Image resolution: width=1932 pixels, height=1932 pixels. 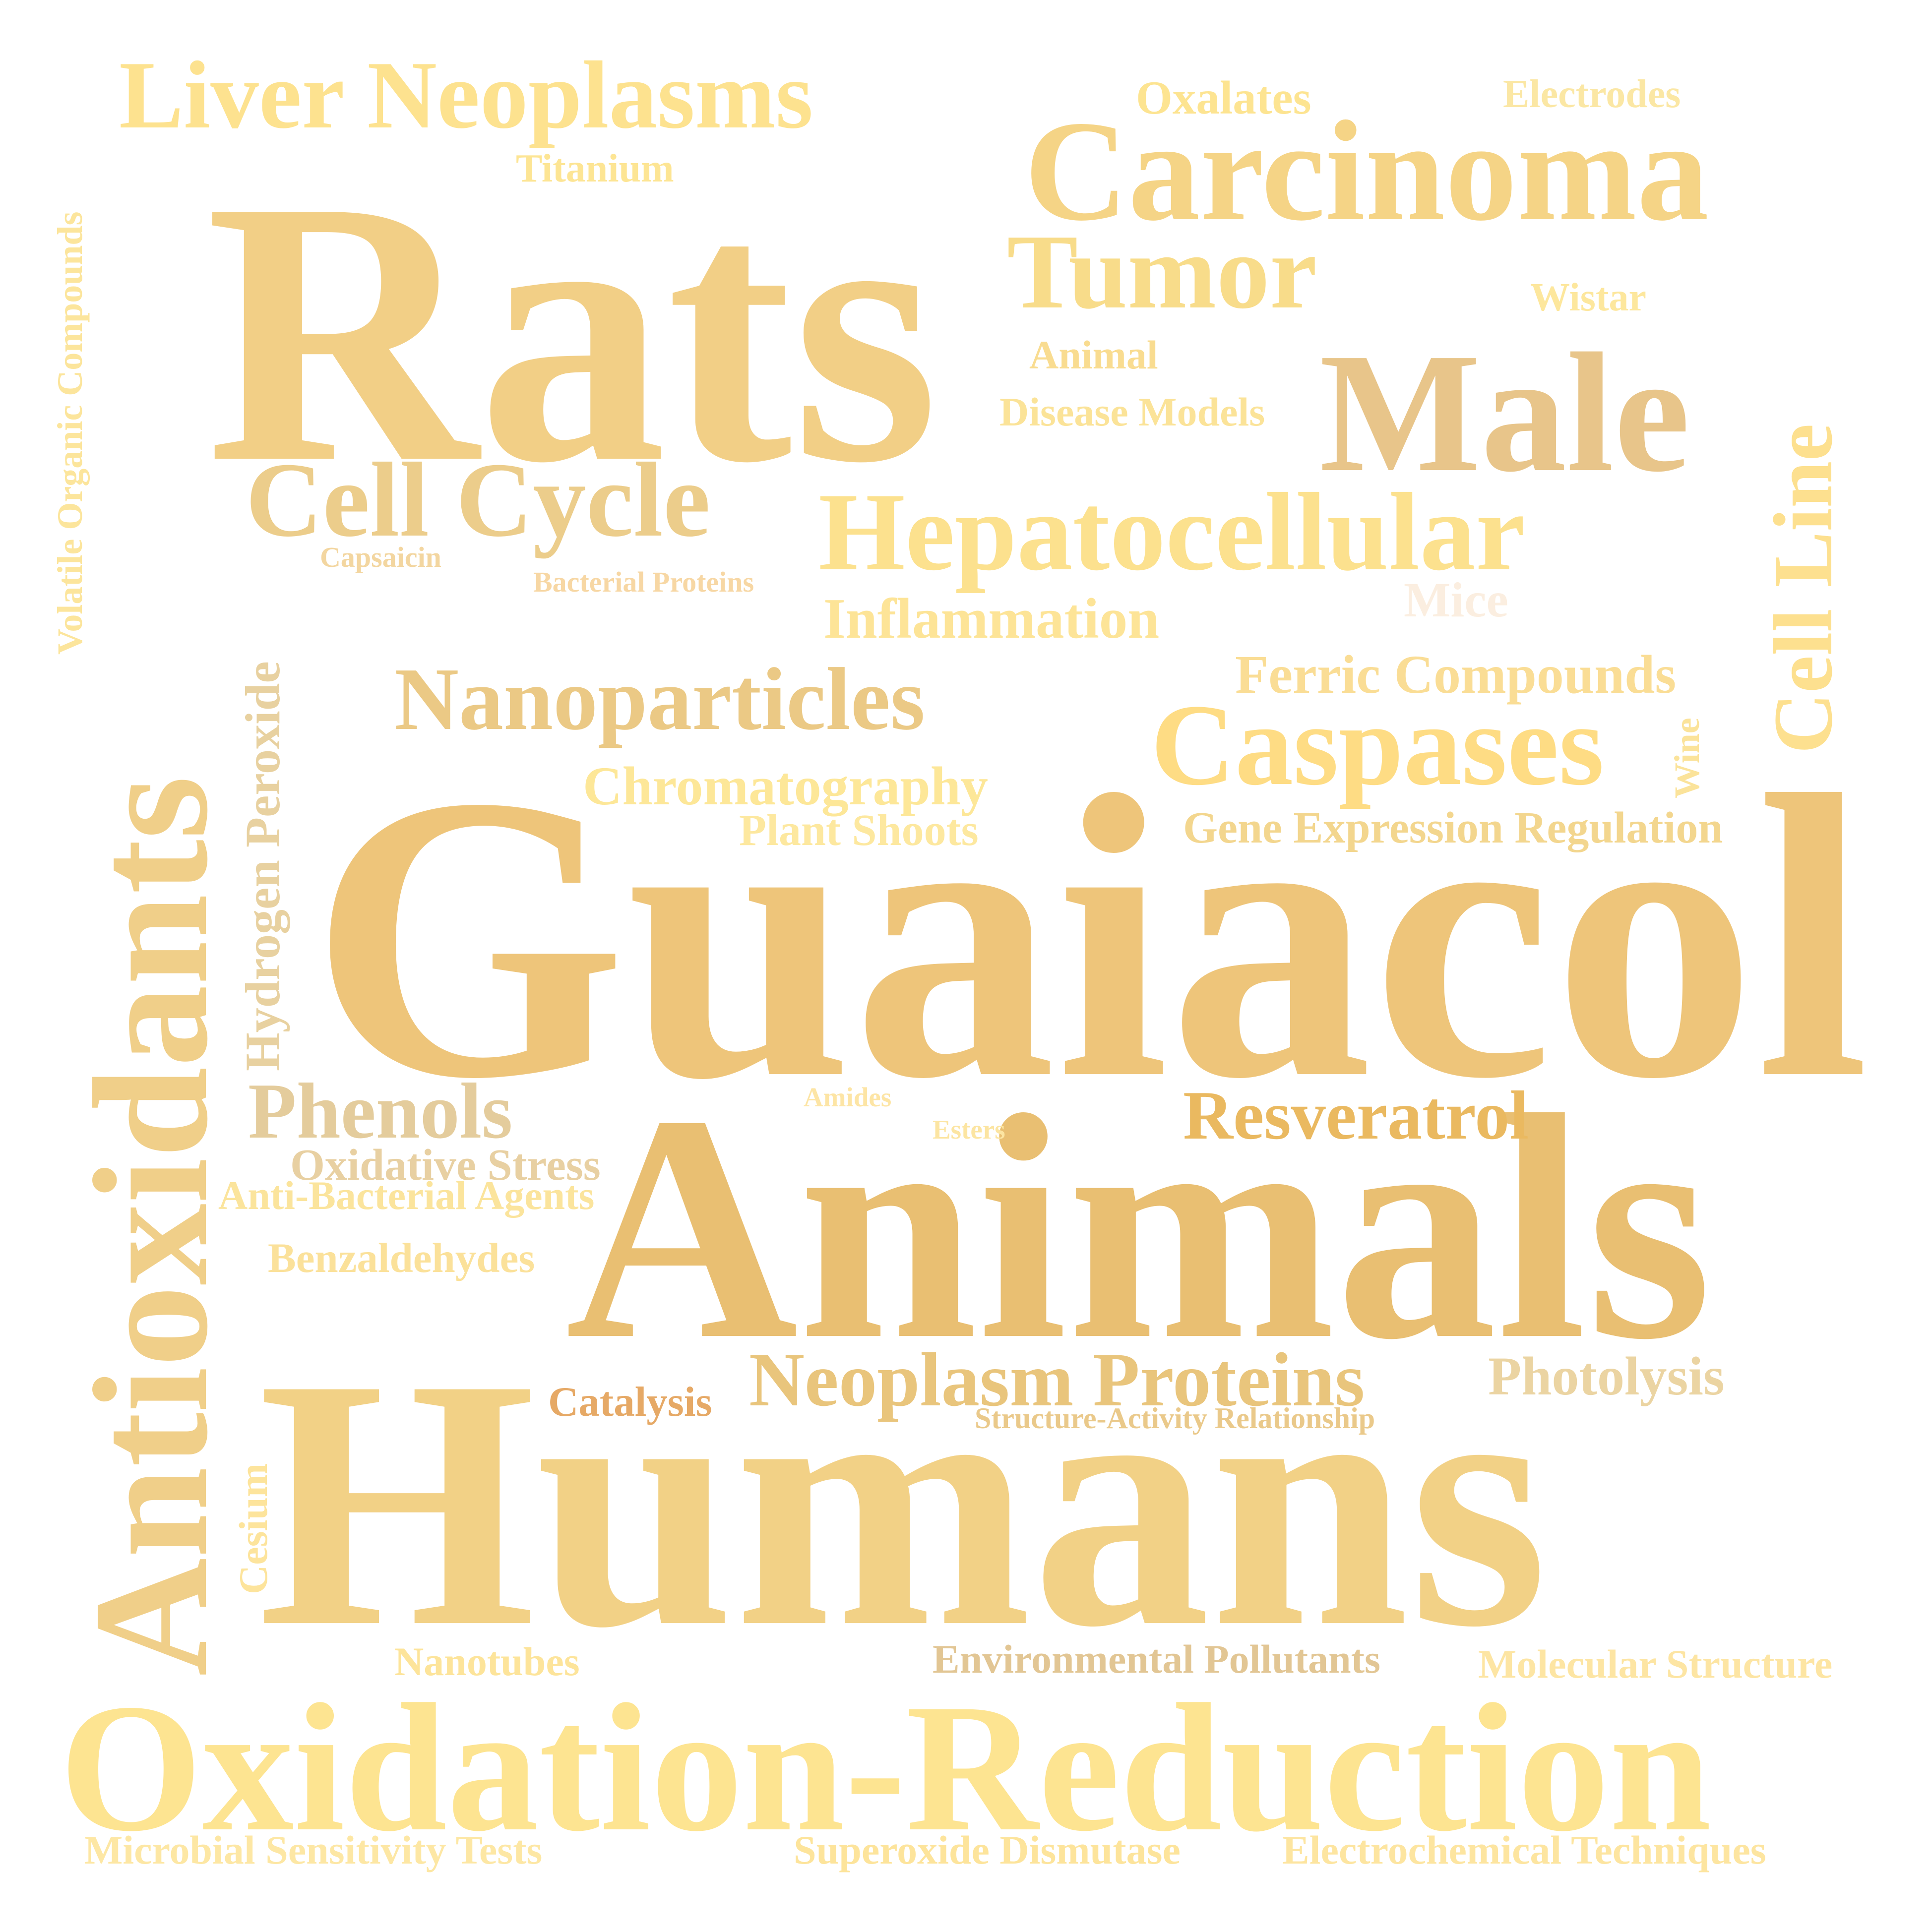 I want to click on word-environmental-pollutants: Environmental Pollutants, so click(x=1157, y=1659).